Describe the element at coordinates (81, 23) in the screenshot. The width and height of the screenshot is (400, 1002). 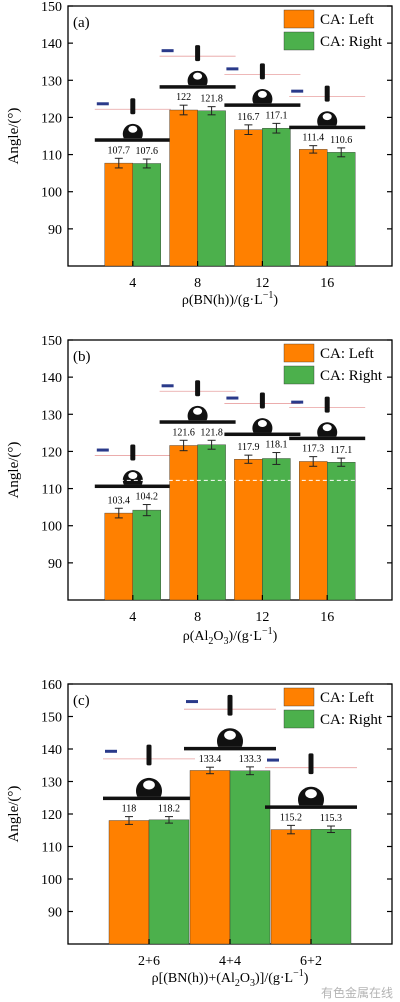
I see `panel-label: (a)` at that location.